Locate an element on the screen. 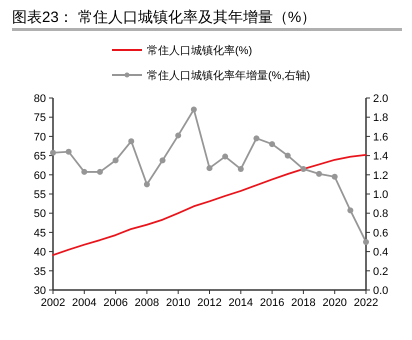  x-tick-label: 2016 is located at coordinates (272, 303).